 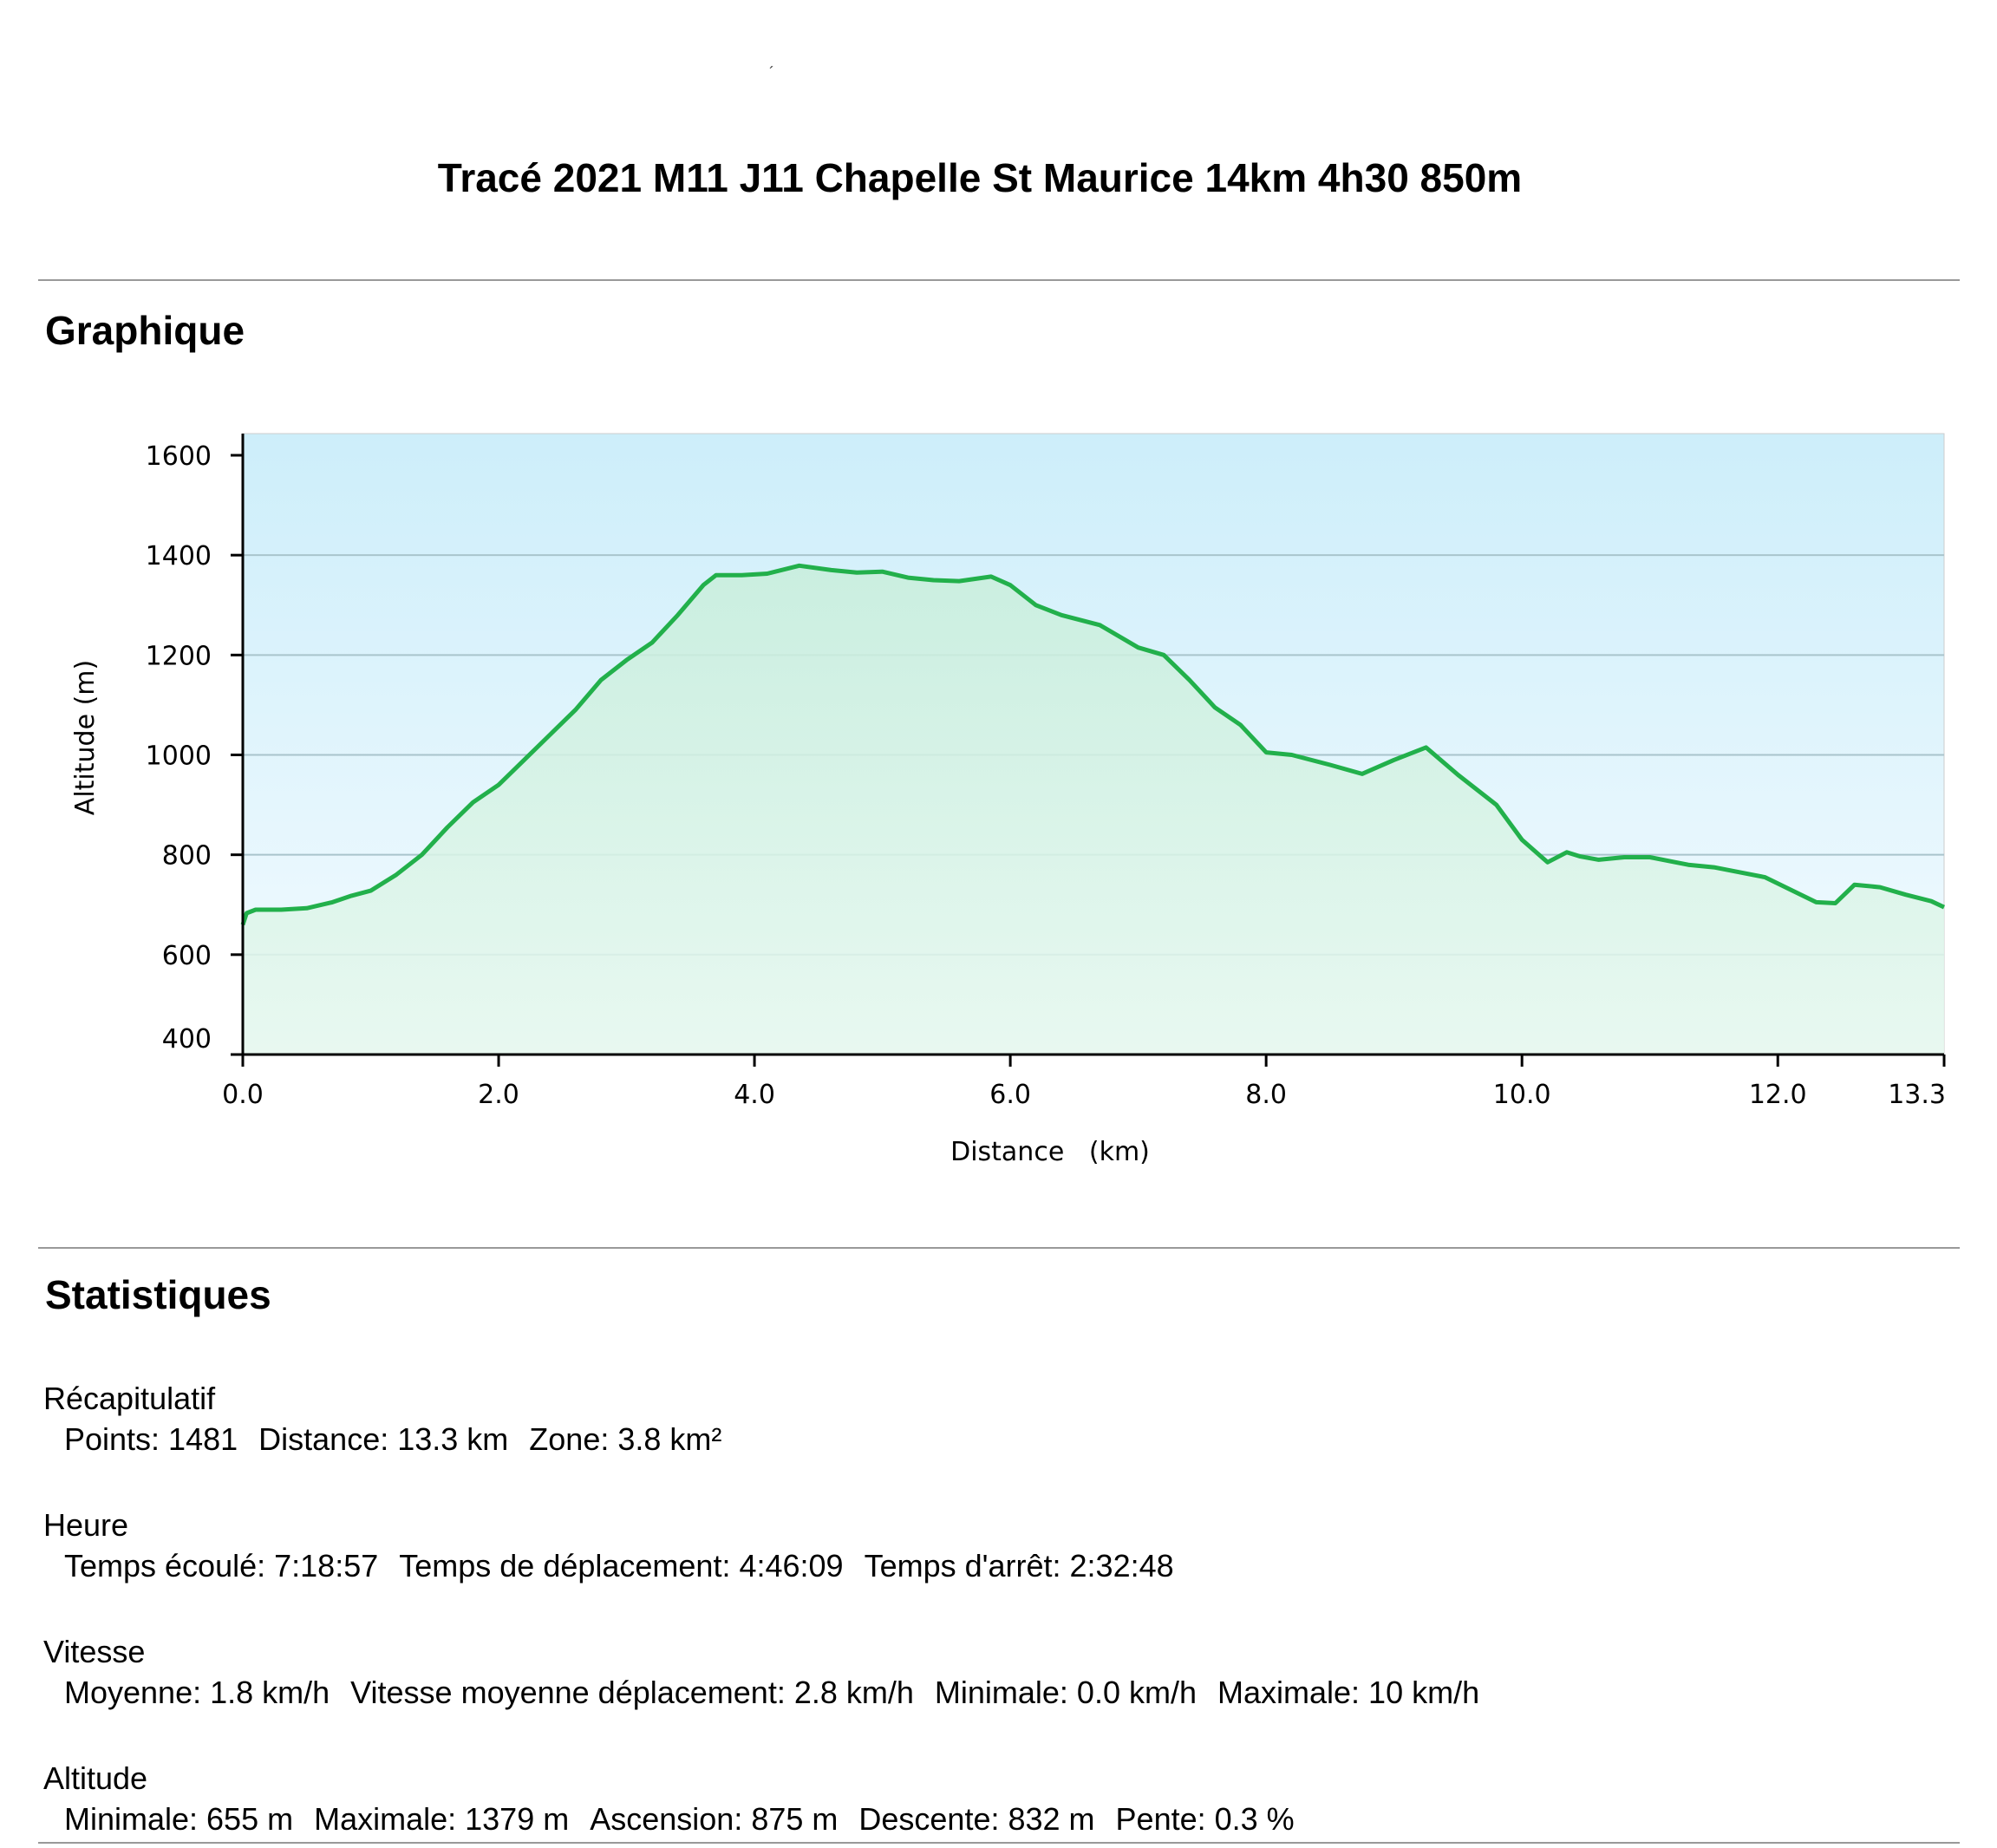 I want to click on x-tick-label: 13.3, so click(x=1917, y=1095).